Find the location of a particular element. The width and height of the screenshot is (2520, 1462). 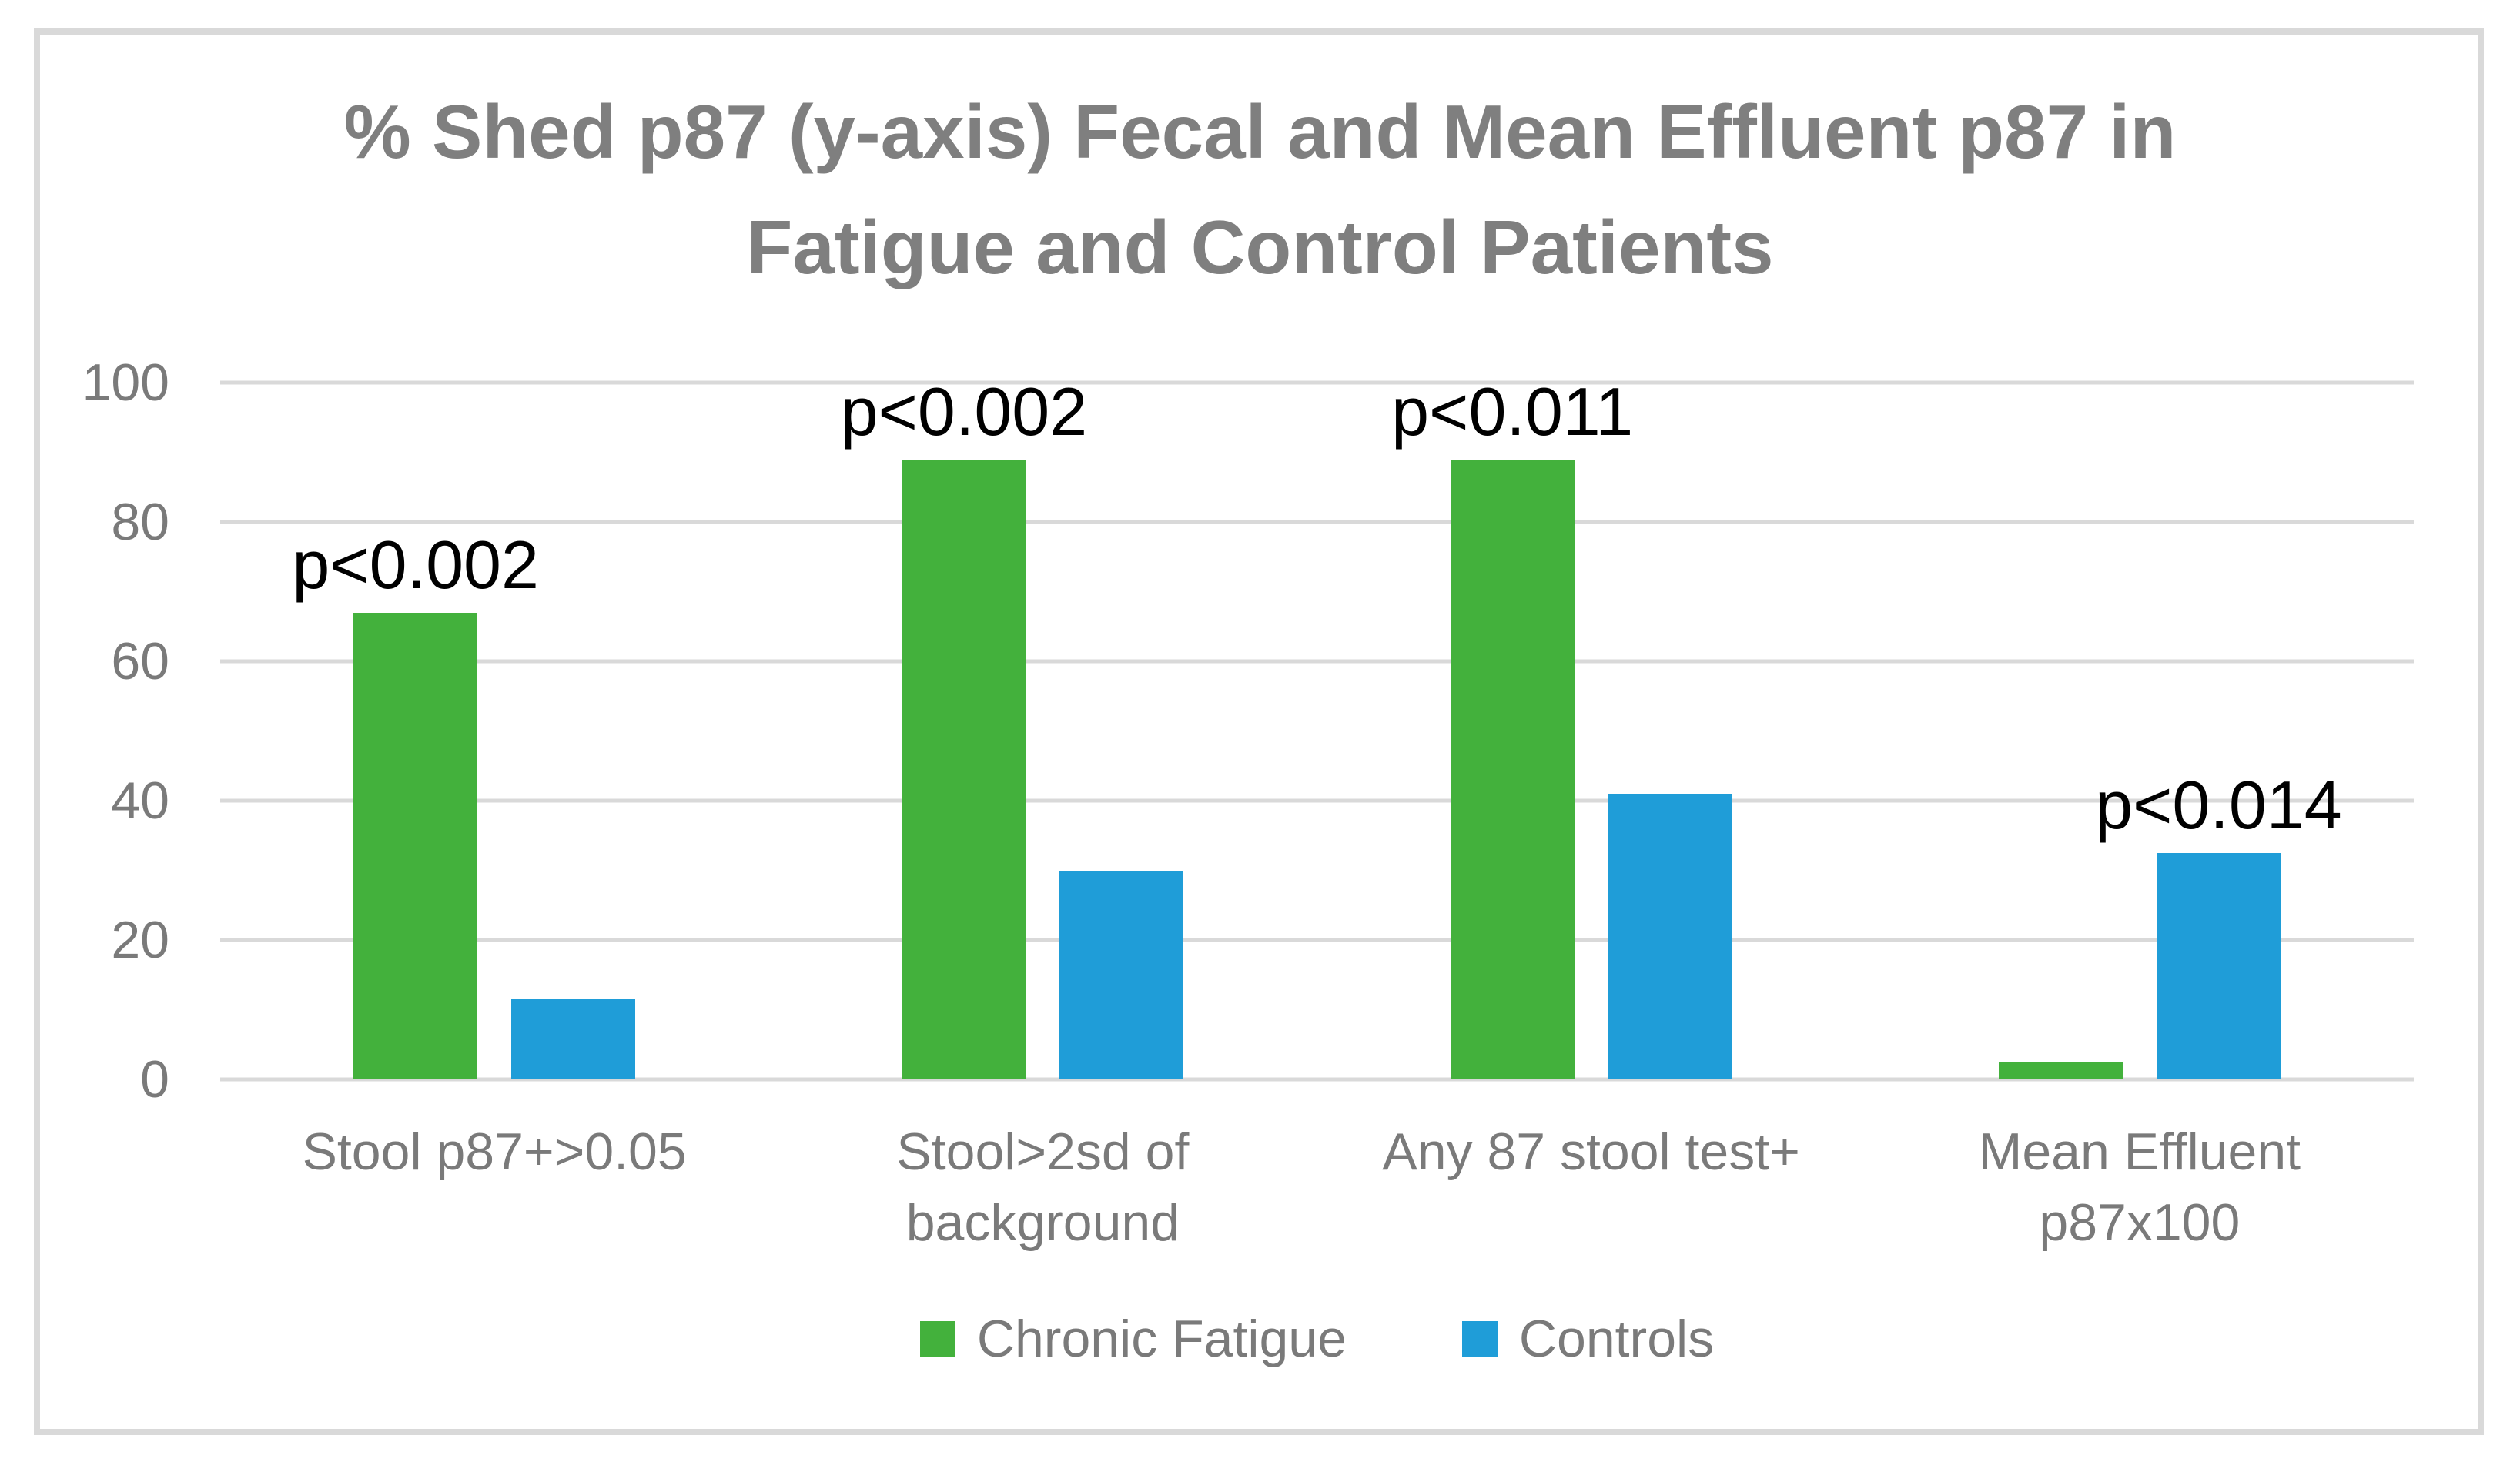

x-category-label: Any 87 stool test+ is located at coordinates (1591, 1151).